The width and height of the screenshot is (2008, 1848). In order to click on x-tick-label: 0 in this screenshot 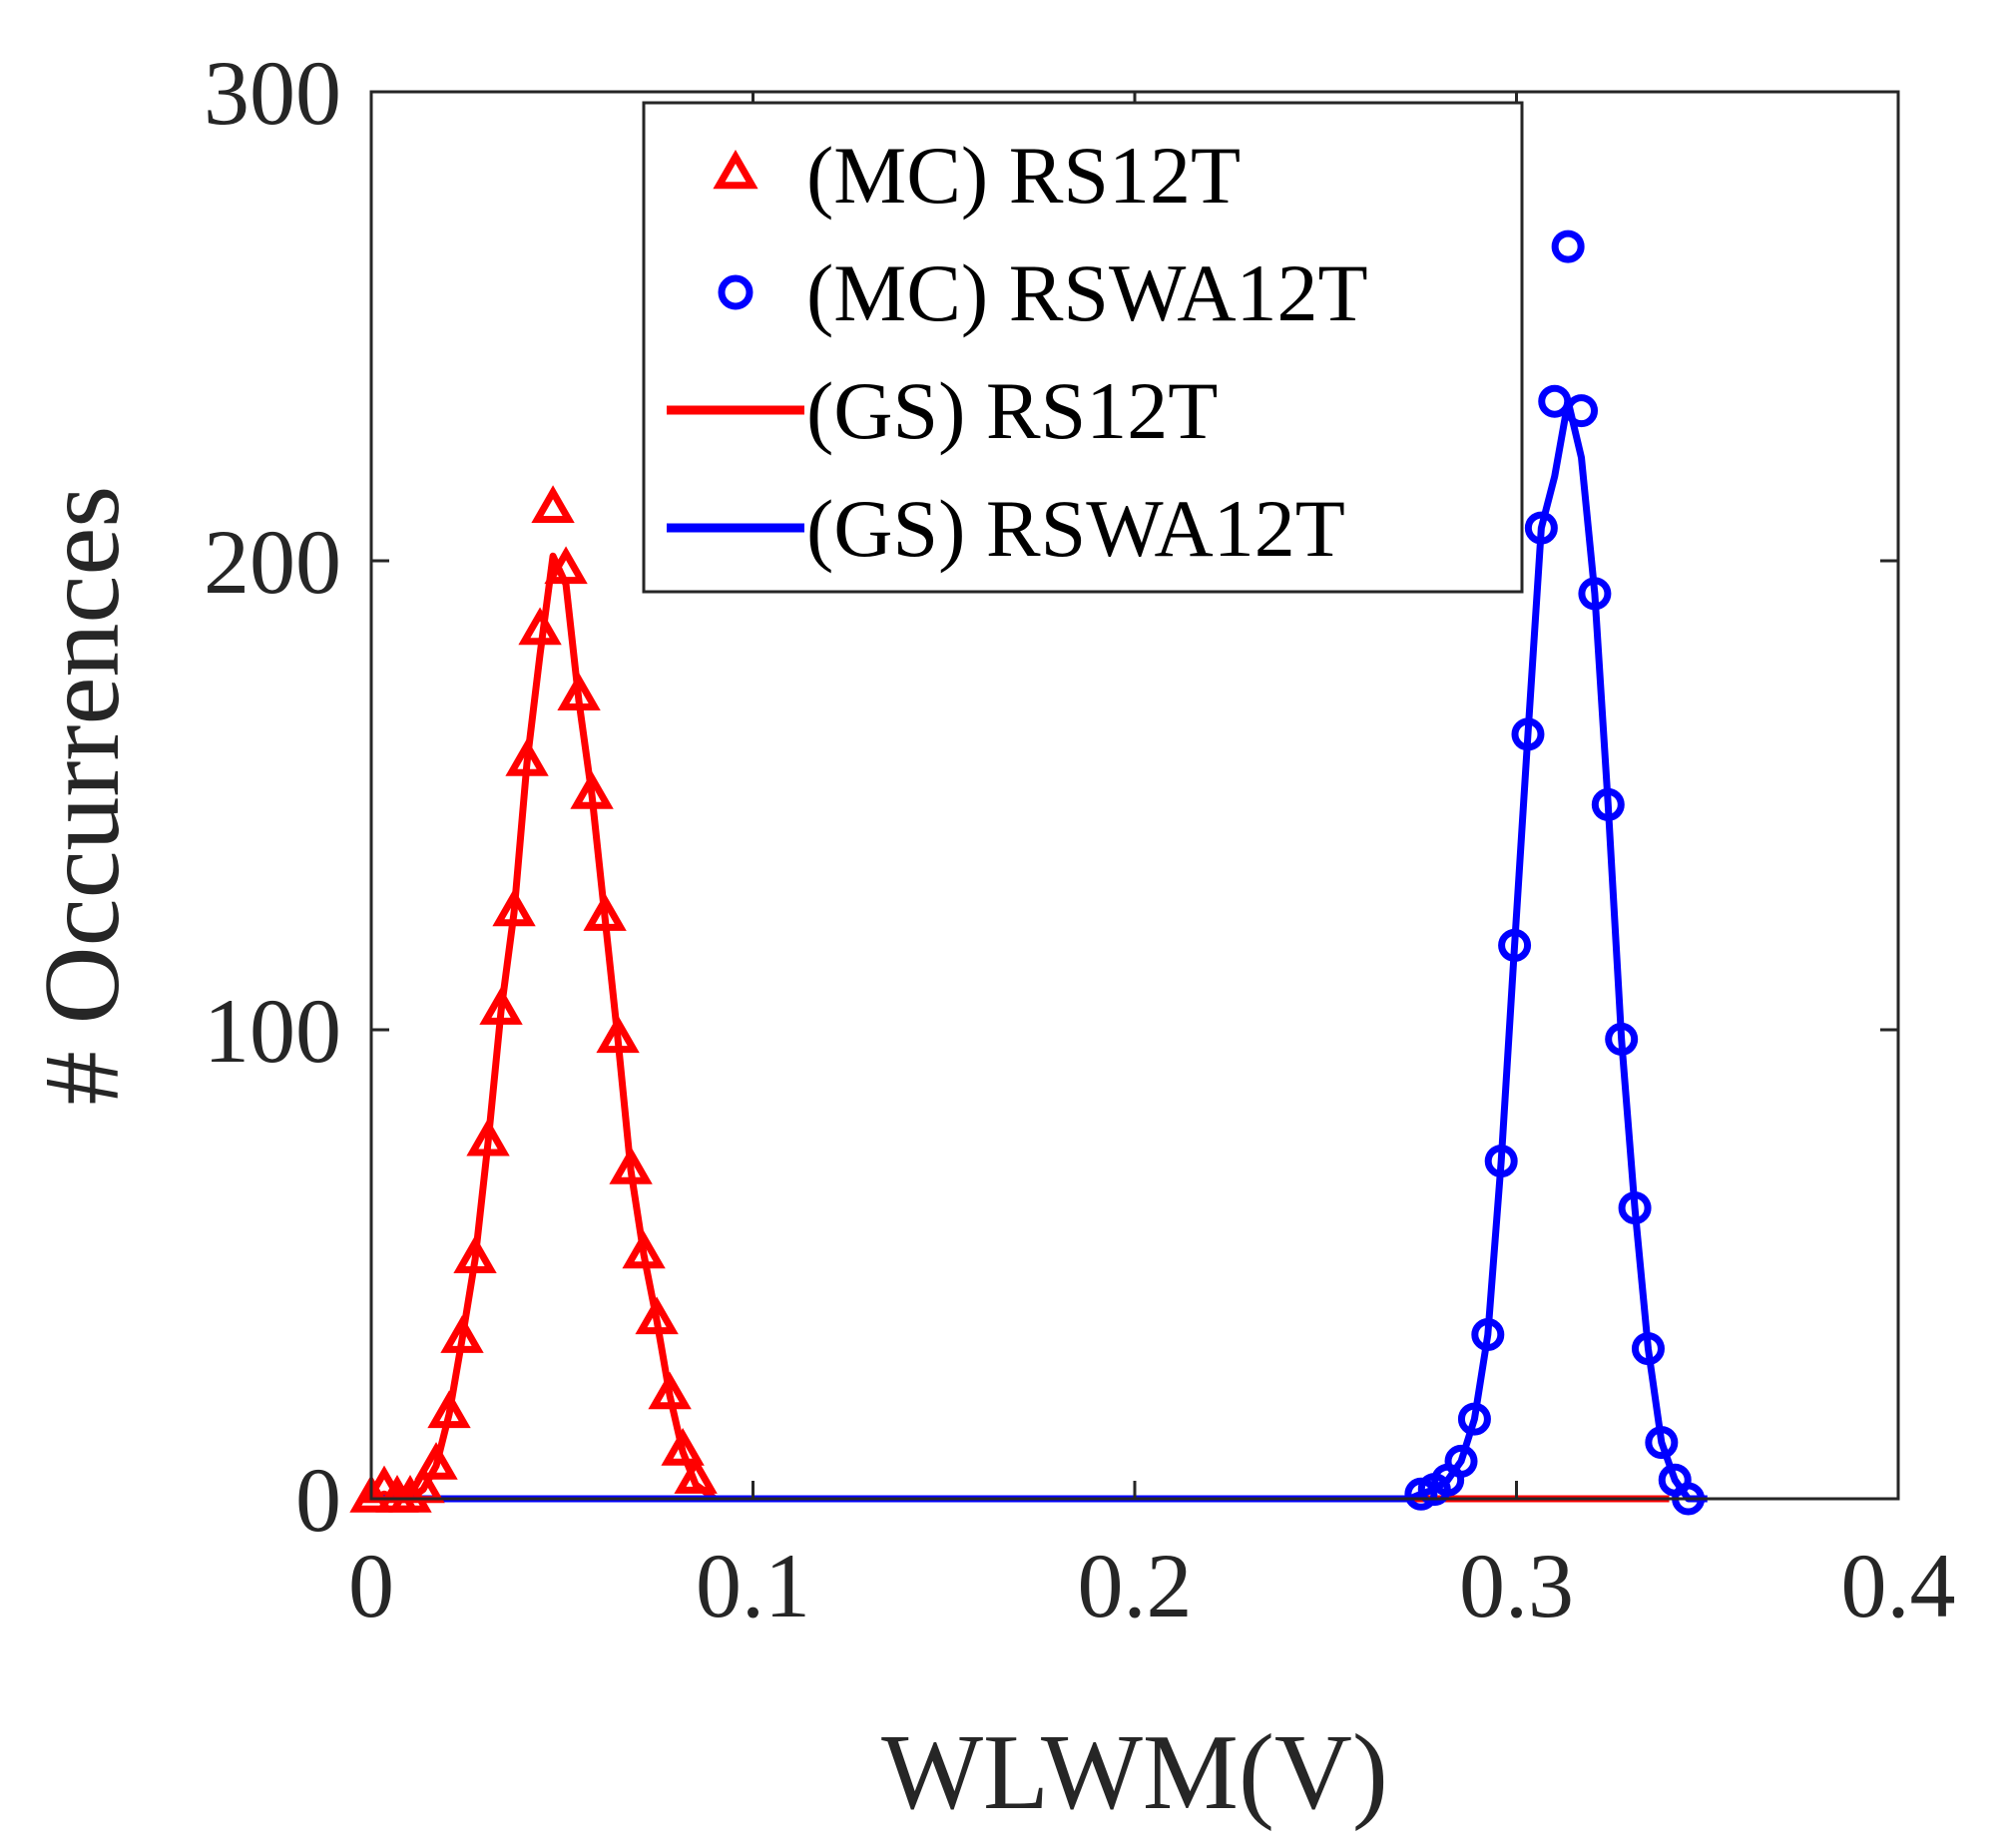, I will do `click(371, 1585)`.